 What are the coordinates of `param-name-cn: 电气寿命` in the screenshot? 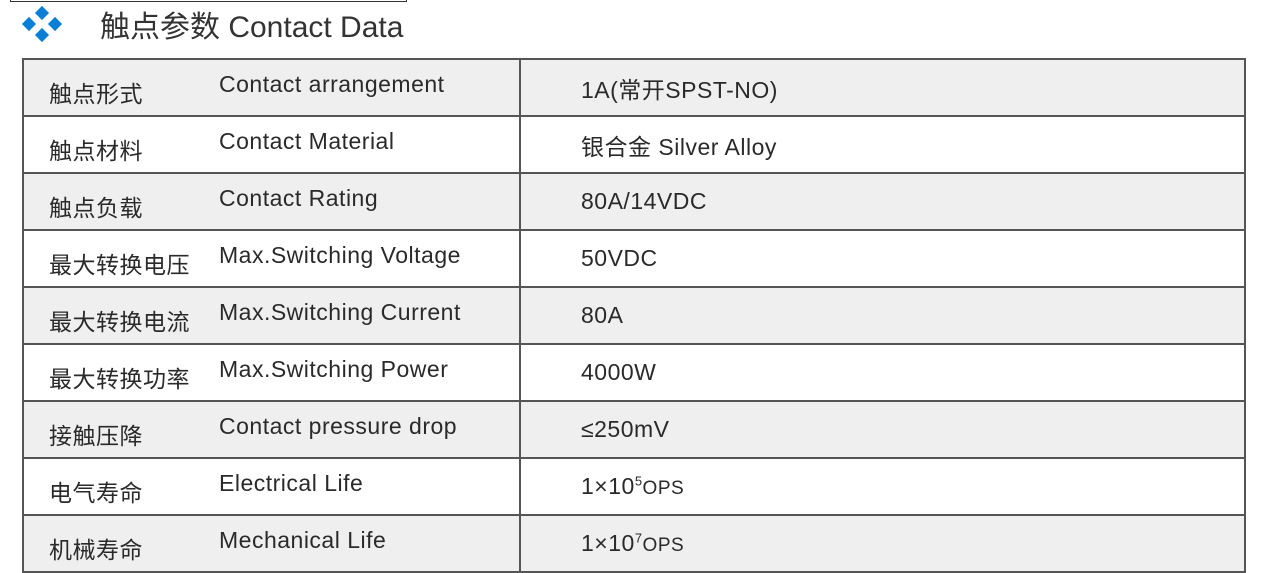 It's located at (121, 486).